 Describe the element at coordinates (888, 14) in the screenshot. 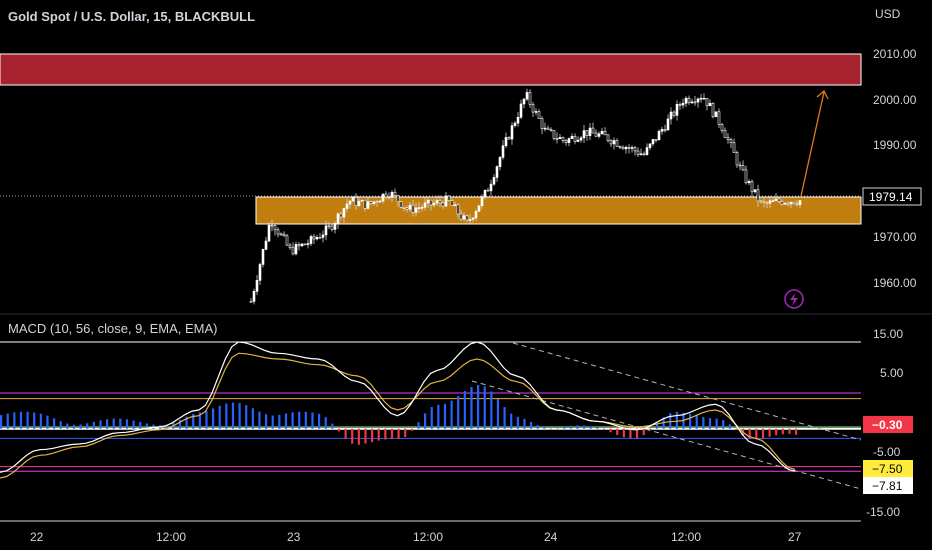

I see `currency-label: USD` at that location.